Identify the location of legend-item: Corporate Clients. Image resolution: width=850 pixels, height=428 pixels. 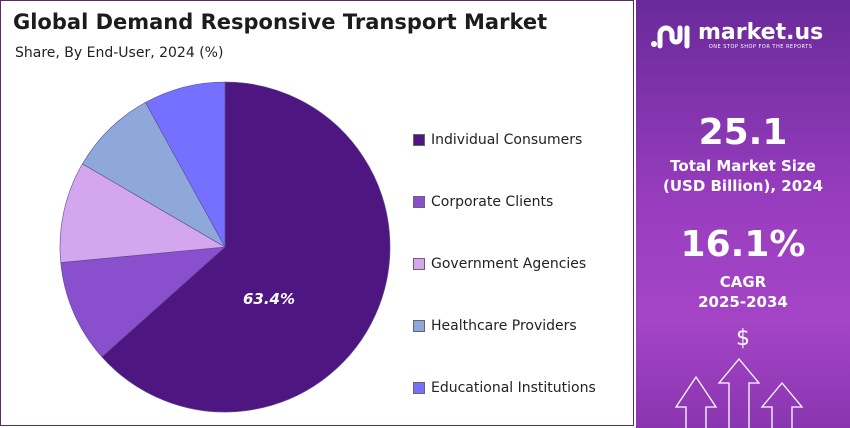
(504, 202).